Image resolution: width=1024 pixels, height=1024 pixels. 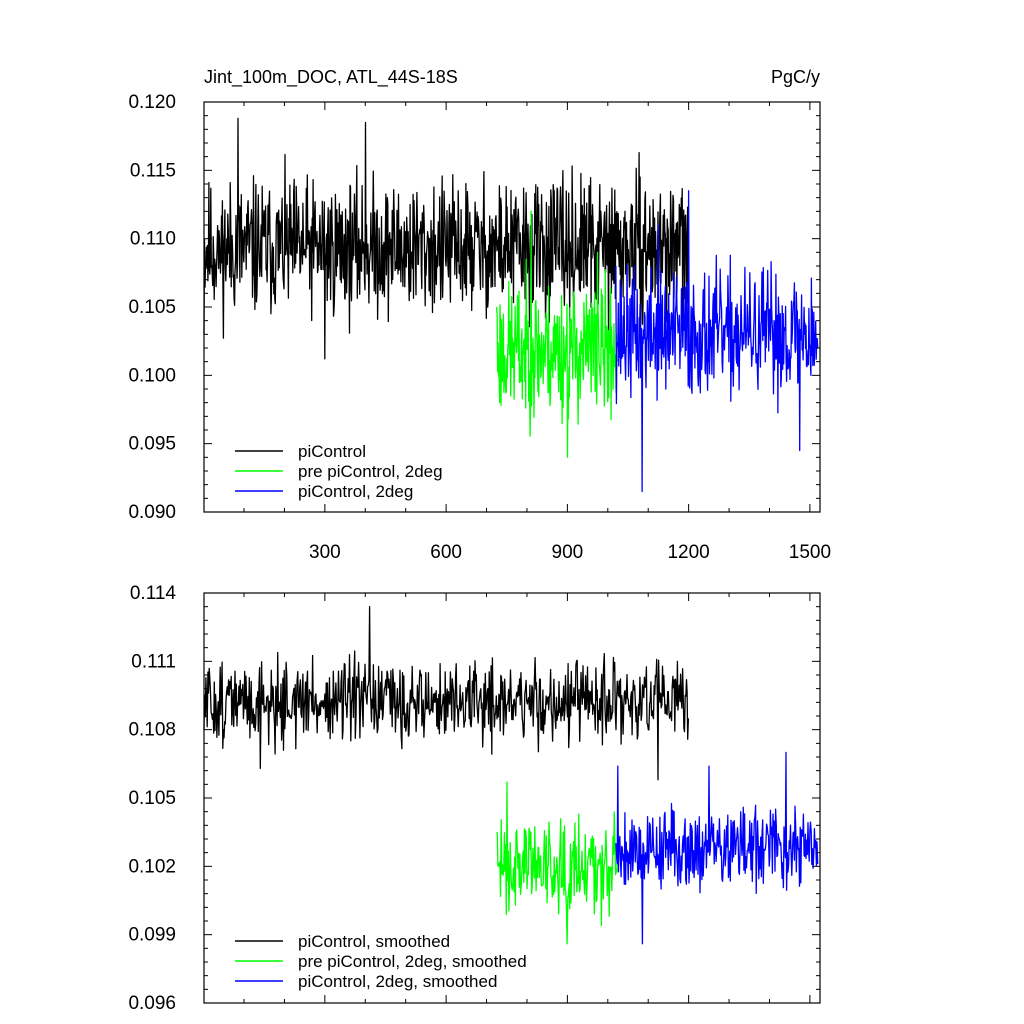 What do you see at coordinates (397, 981) in the screenshot?
I see `legend-label-piControl-2deg-smoothed: piControl, 2deg, smoothed` at bounding box center [397, 981].